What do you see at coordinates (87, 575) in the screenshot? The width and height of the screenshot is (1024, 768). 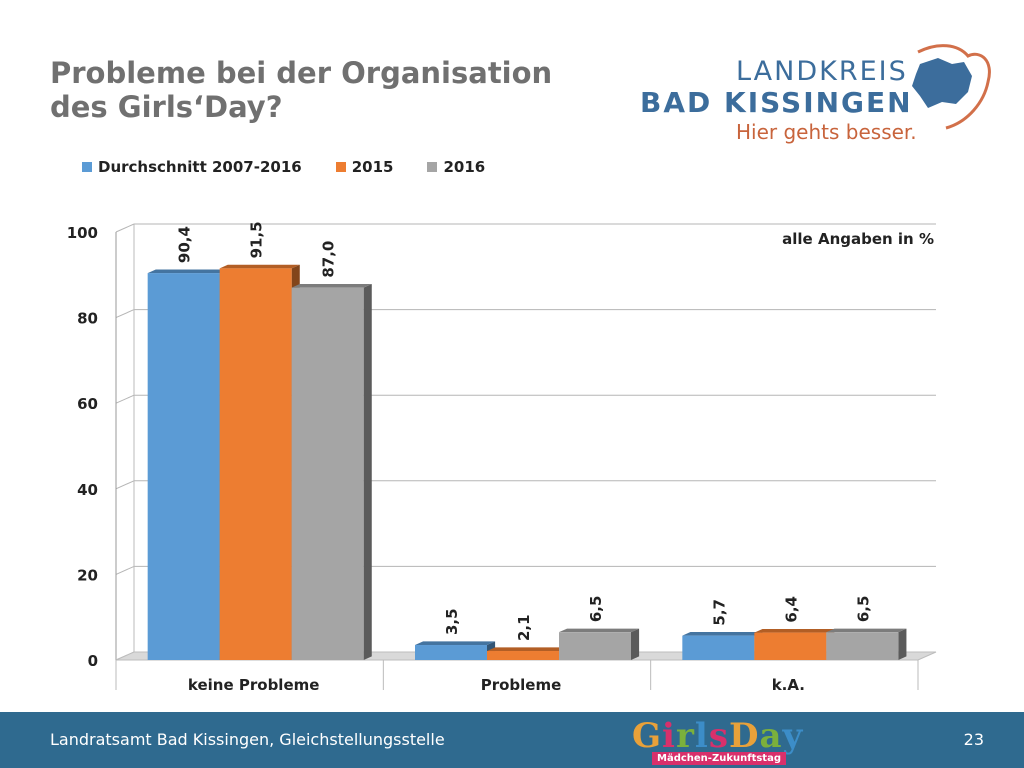 I see `y-tick-label: 20` at bounding box center [87, 575].